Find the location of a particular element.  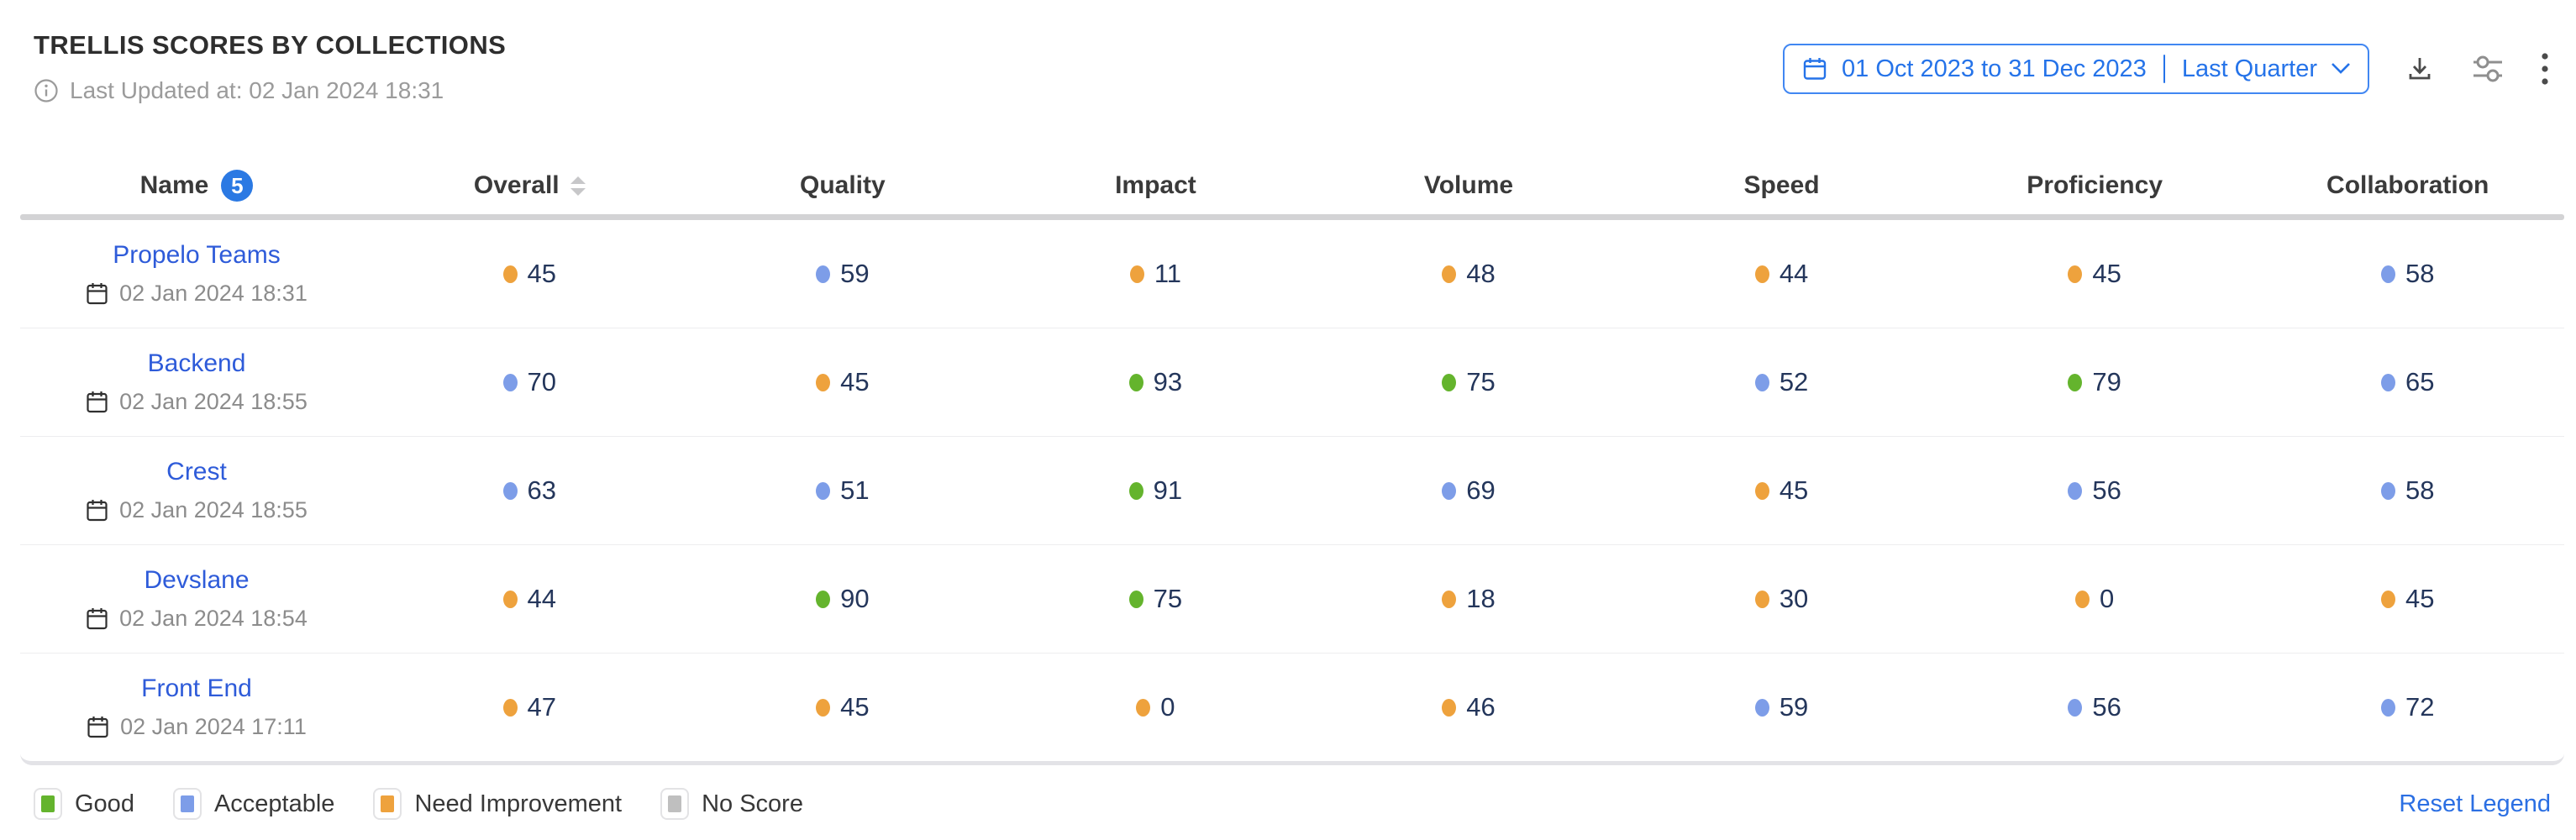

legend-item-good: Good is located at coordinates (84, 804).